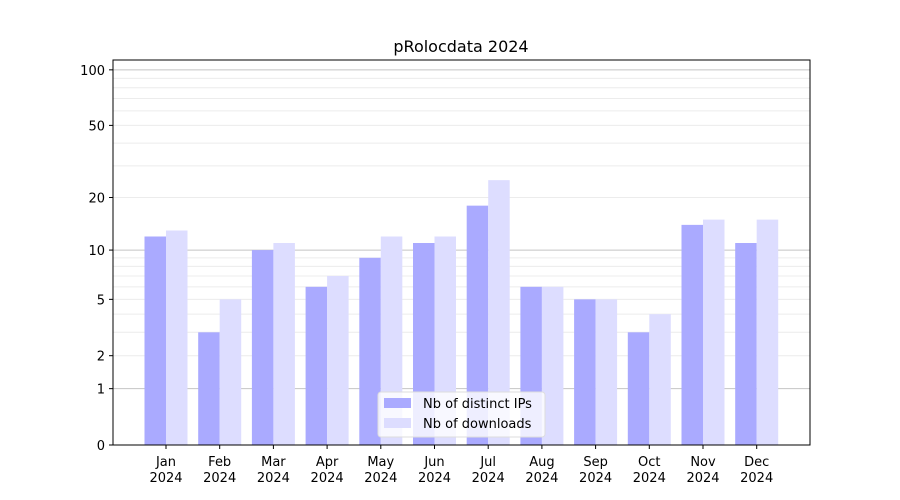 The width and height of the screenshot is (900, 500). What do you see at coordinates (703, 462) in the screenshot?
I see `x-tick-label-line: Nov` at bounding box center [703, 462].